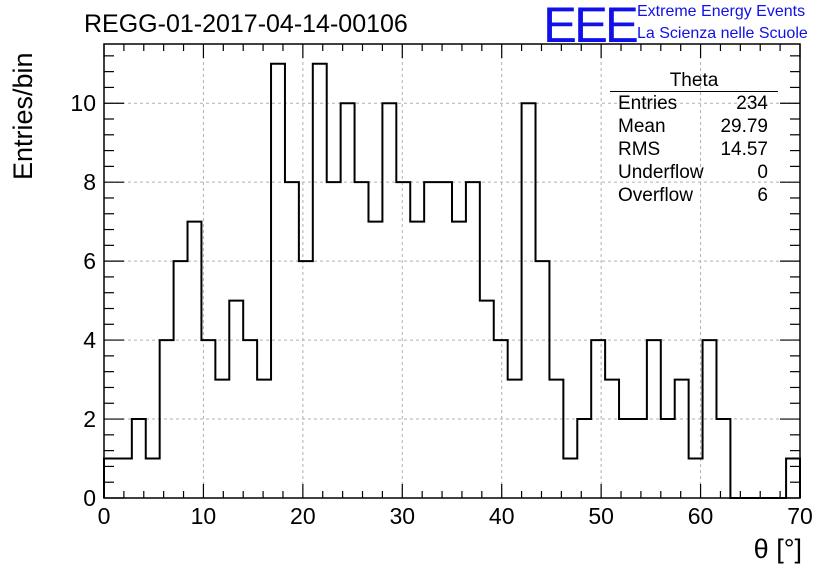  I want to click on stats-label: Mean, so click(642, 126).